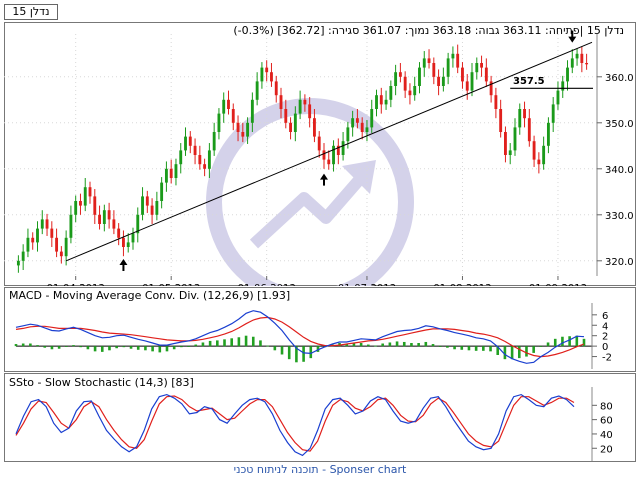 The width and height of the screenshot is (640, 480). I want to click on price-y-tick-label: 350.0, so click(619, 124).